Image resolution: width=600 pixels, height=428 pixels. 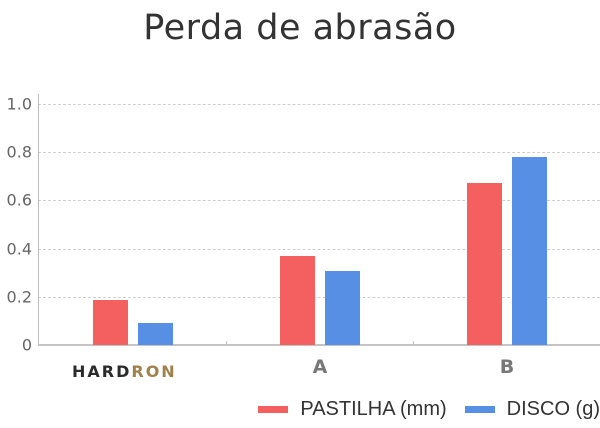 What do you see at coordinates (19, 152) in the screenshot?
I see `y-tick-label: 0.8` at bounding box center [19, 152].